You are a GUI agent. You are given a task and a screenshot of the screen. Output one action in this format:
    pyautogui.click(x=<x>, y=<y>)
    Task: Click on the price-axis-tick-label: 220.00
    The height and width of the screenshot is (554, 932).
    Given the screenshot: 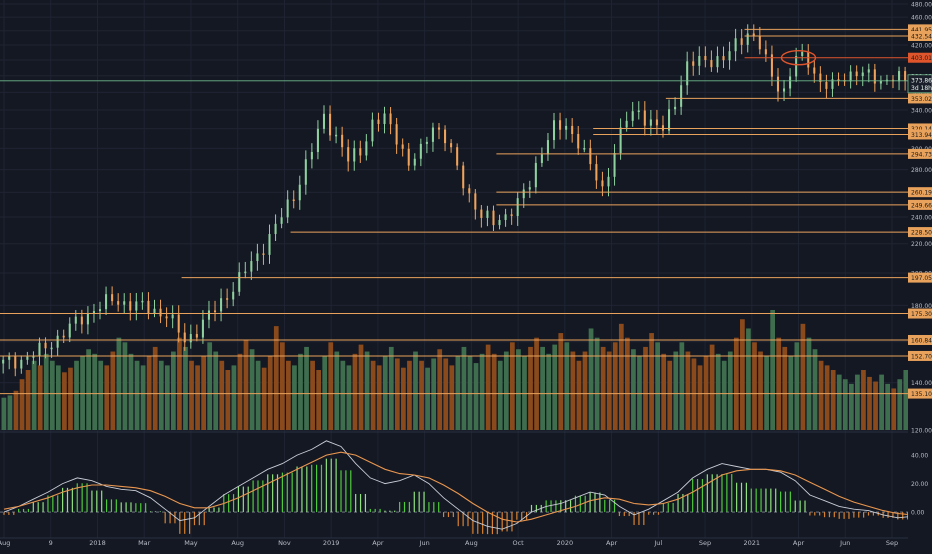 What is the action you would take?
    pyautogui.click(x=921, y=244)
    